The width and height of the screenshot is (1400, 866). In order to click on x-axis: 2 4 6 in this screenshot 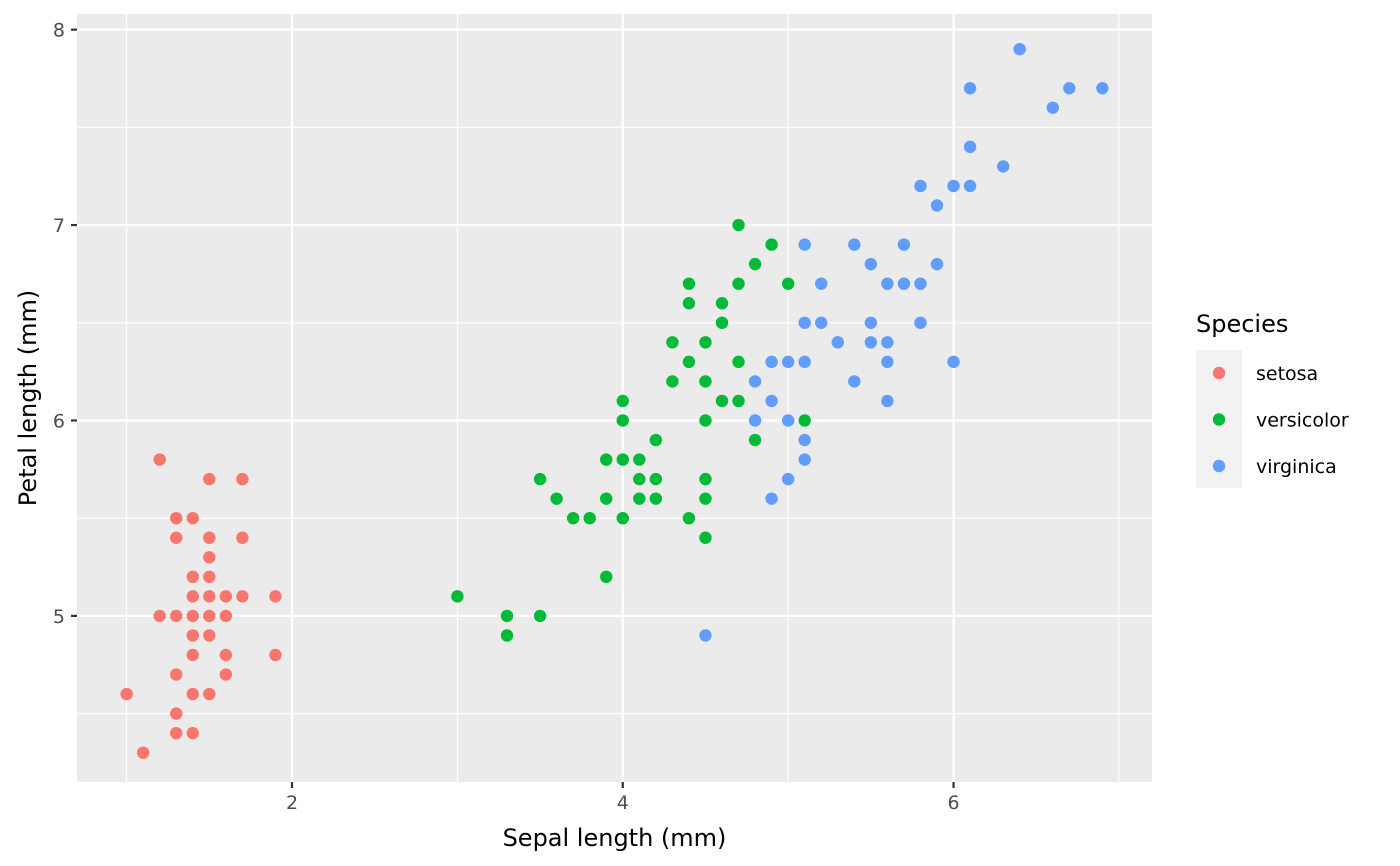, I will do `click(623, 798)`.